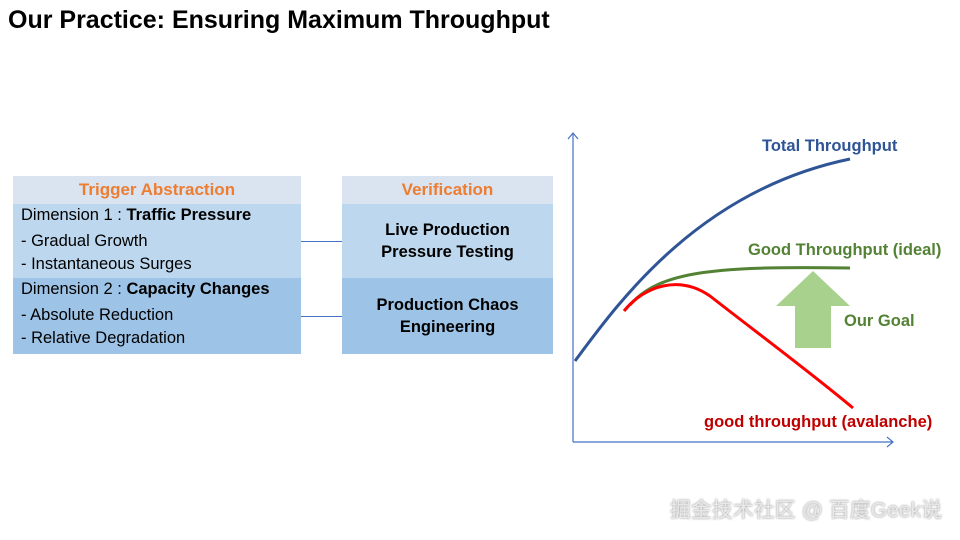  Describe the element at coordinates (447, 305) in the screenshot. I see `verification-line: Production Chaos` at that location.